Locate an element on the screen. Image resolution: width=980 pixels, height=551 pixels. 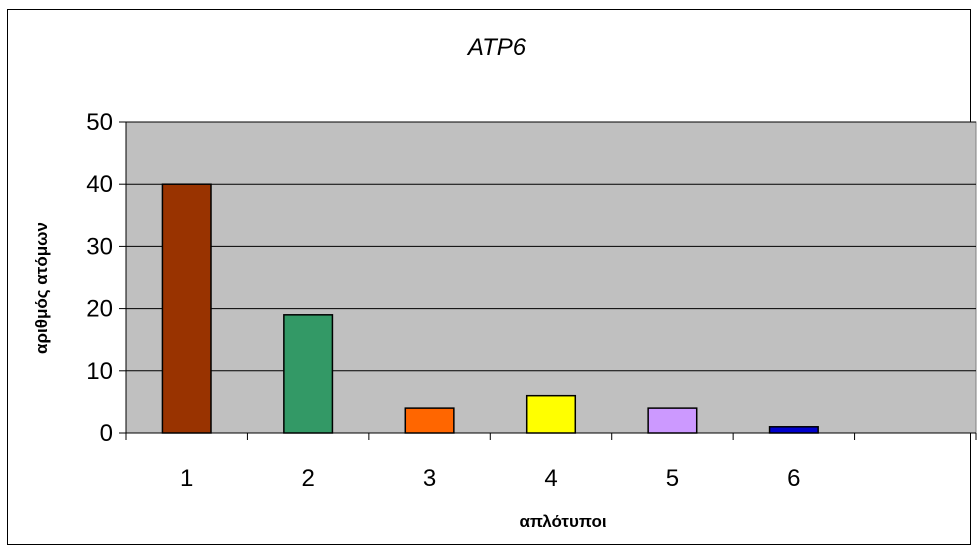
x-tick-label: 6 is located at coordinates (793, 478).